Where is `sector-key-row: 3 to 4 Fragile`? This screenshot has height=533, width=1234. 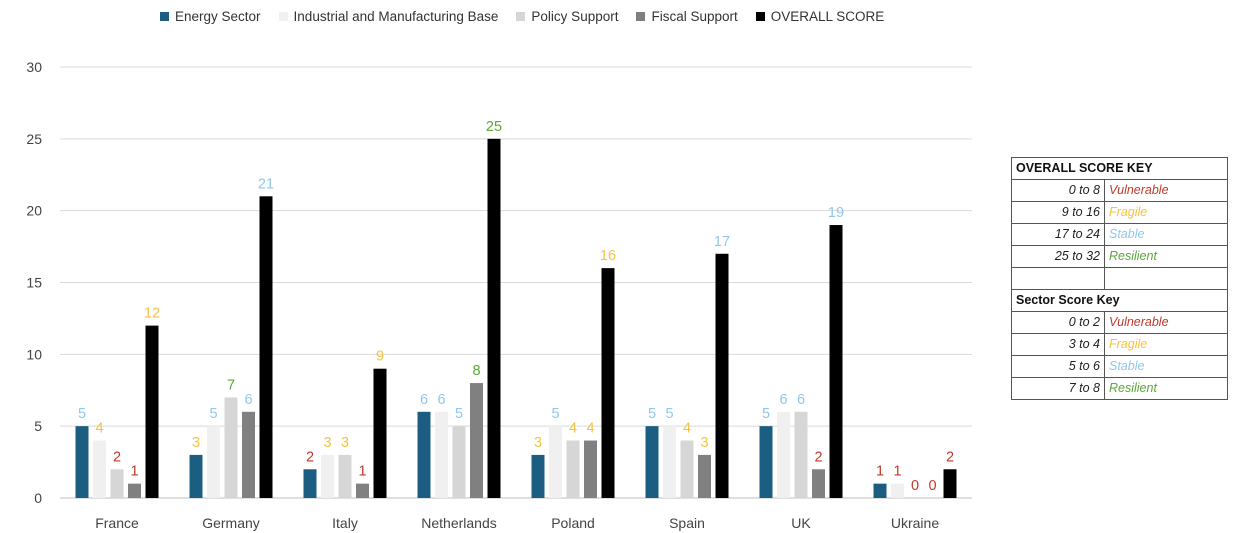
sector-key-row: 3 to 4 Fragile is located at coordinates (1119, 344).